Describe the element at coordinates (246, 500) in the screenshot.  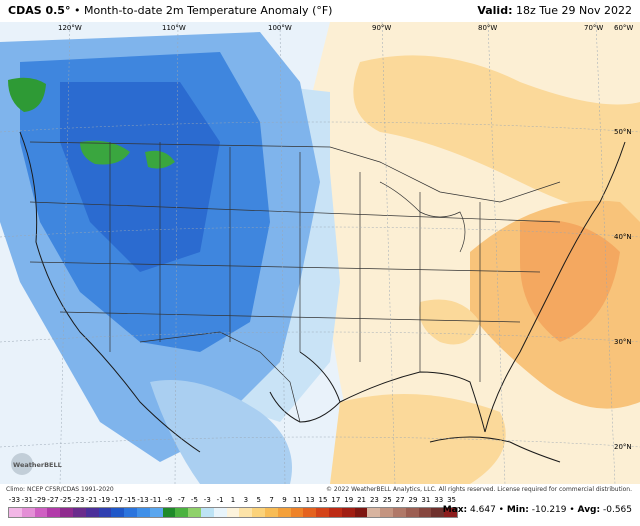
I see `colorbar-label: 3` at that location.